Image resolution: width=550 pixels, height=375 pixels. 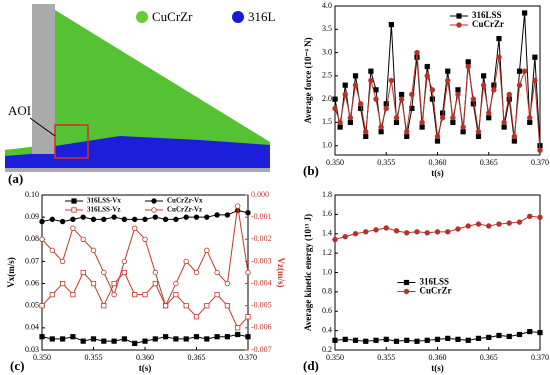 What do you see at coordinates (327, 51) in the screenshot?
I see `y-tick-label: 3.0` at bounding box center [327, 51].